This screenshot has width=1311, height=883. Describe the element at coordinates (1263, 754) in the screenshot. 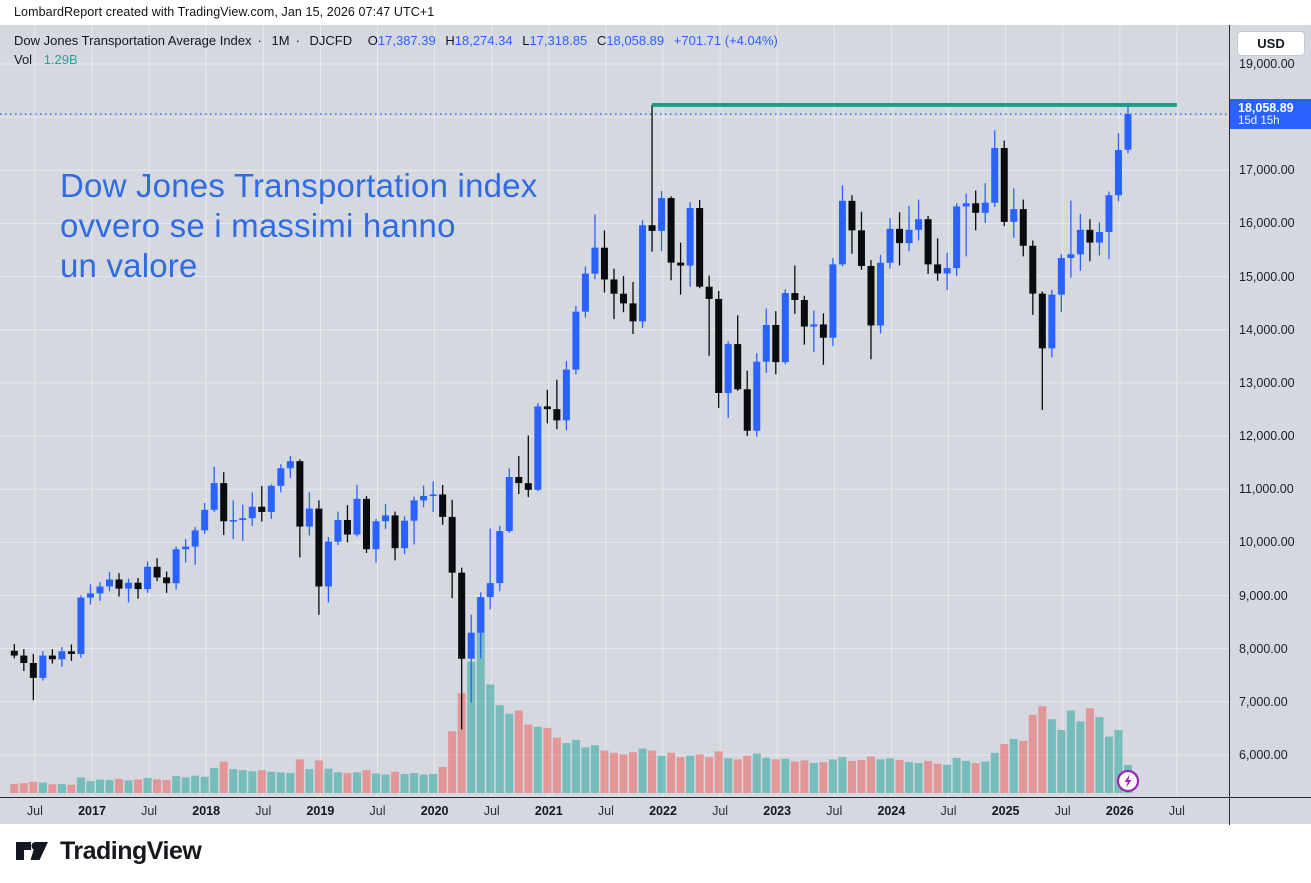

I see `price-tick-label: 6,000.00` at that location.